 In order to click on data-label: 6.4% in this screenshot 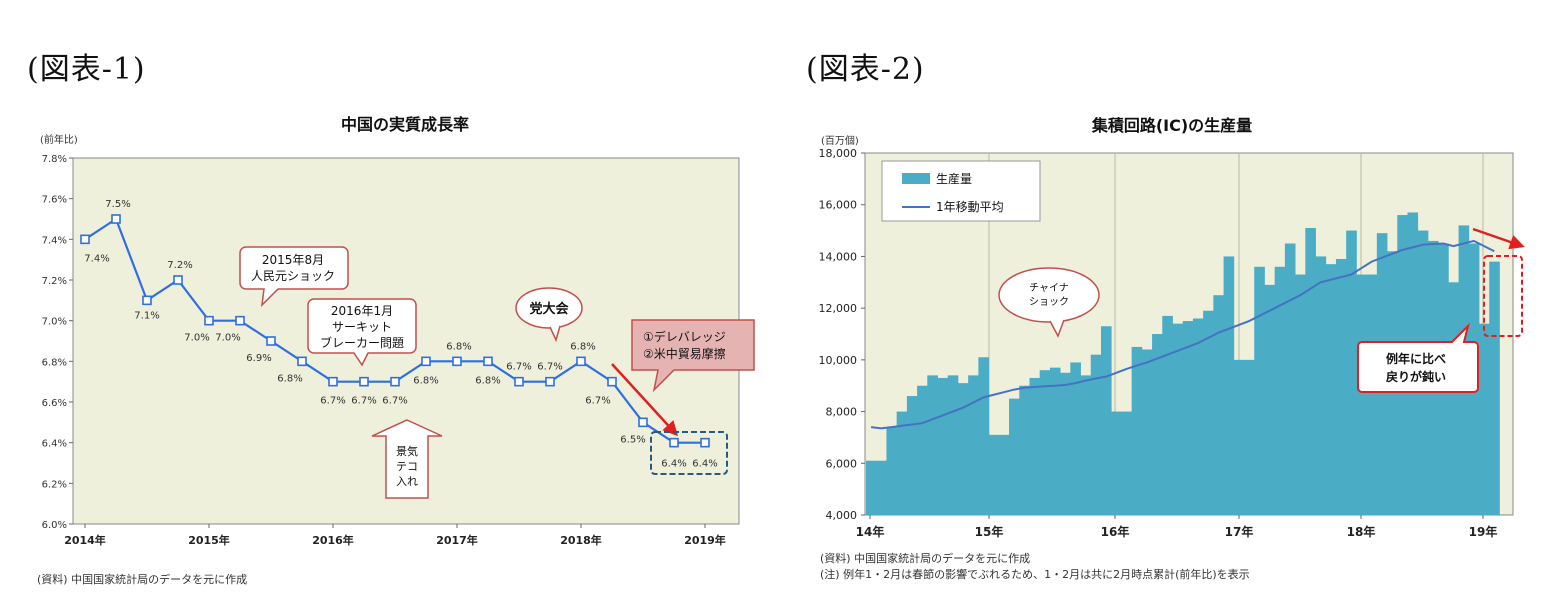, I will do `click(673, 464)`.